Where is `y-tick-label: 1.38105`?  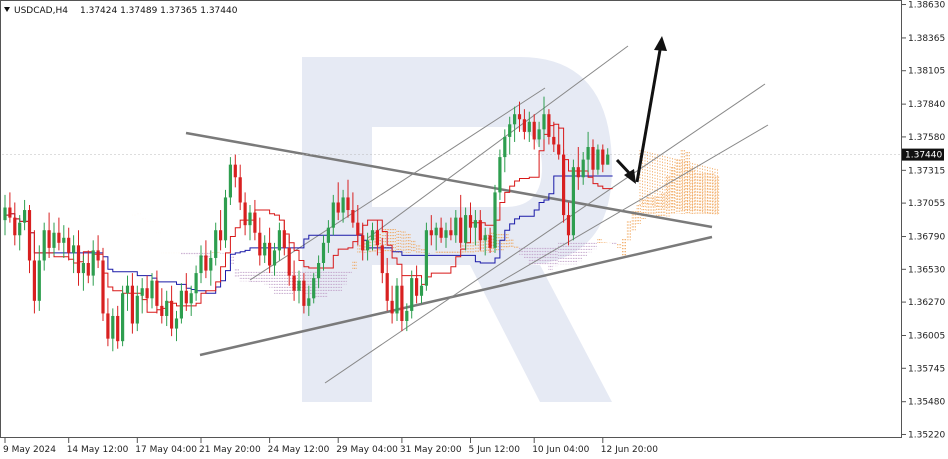
y-tick-label: 1.38105 is located at coordinates (926, 72).